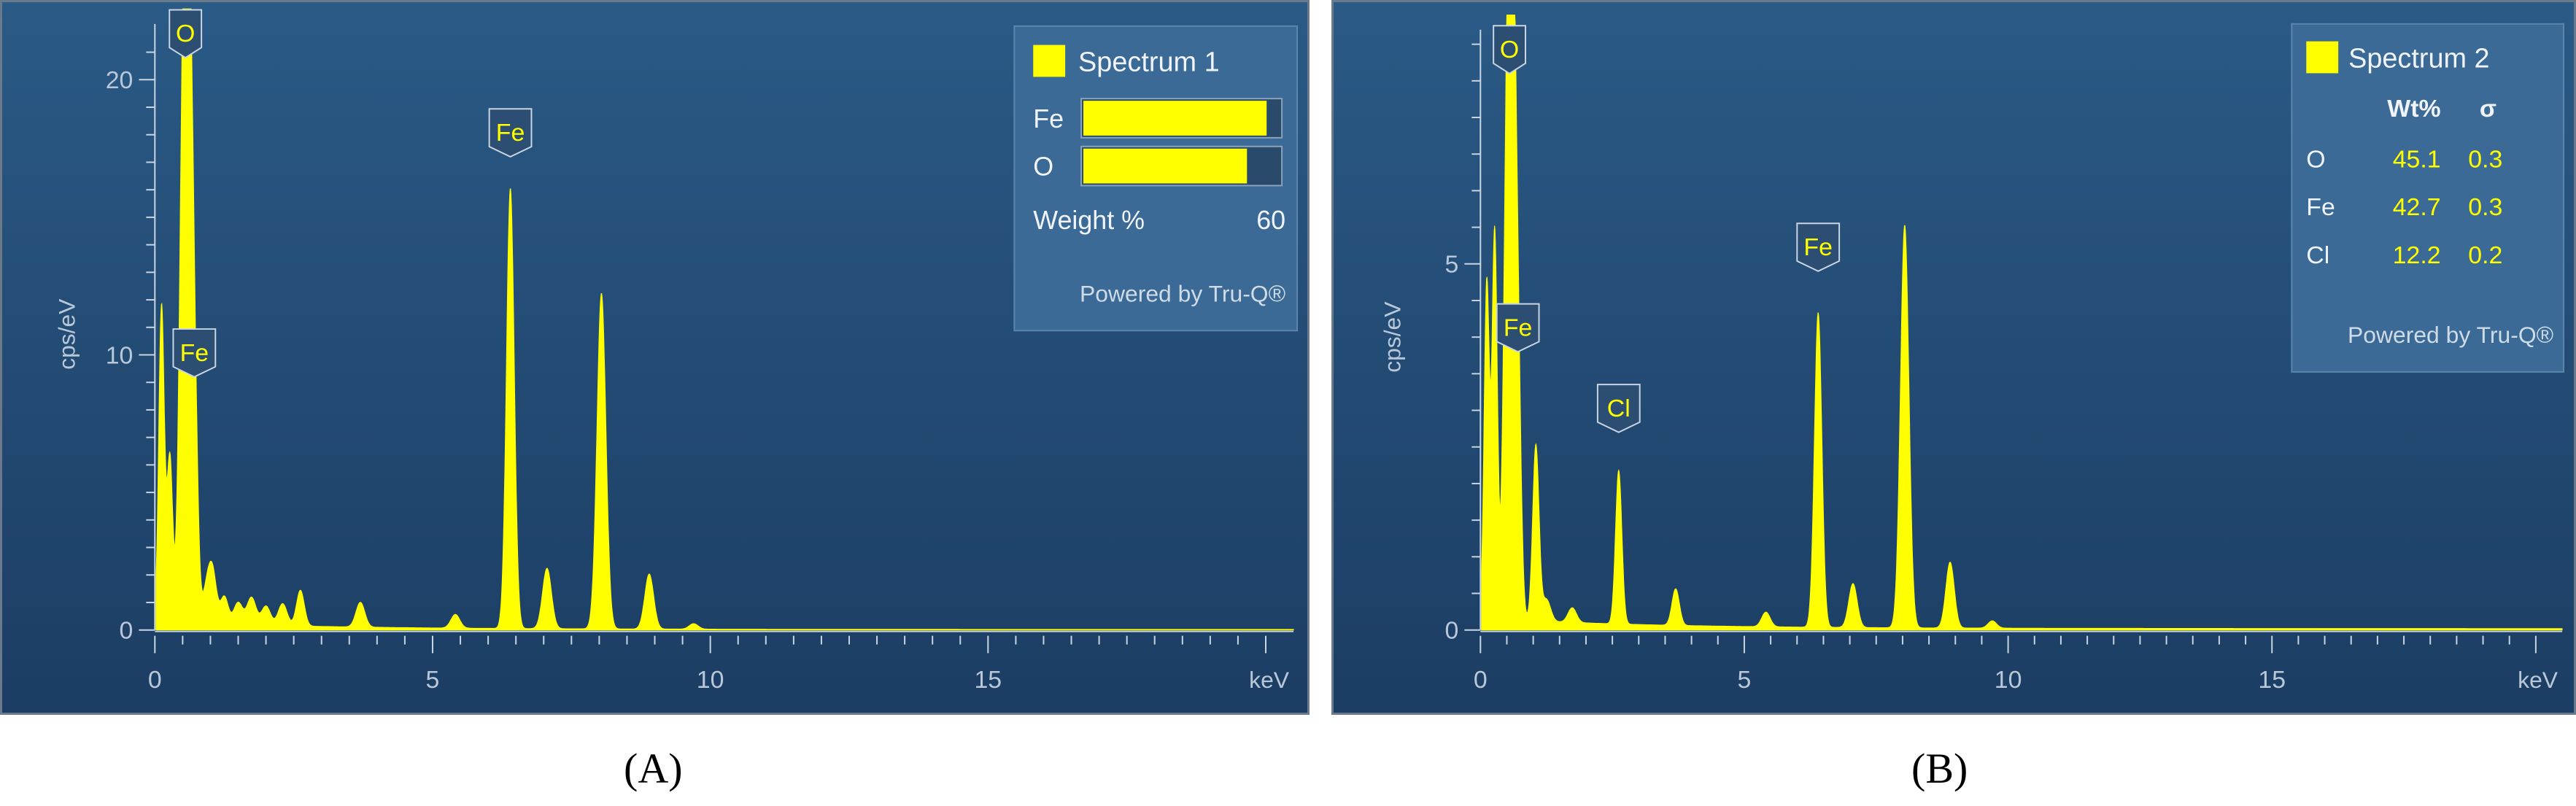 This screenshot has height=806, width=2576. I want to click on legend-col-header: Wt%, so click(2413, 109).